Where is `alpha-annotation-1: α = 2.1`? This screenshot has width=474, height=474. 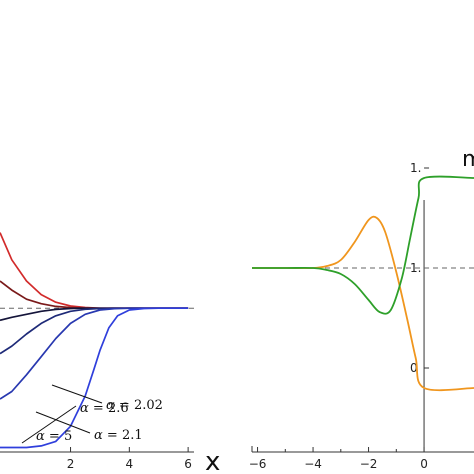
alpha-annotation-1: α = 2.1 is located at coordinates (118, 435).